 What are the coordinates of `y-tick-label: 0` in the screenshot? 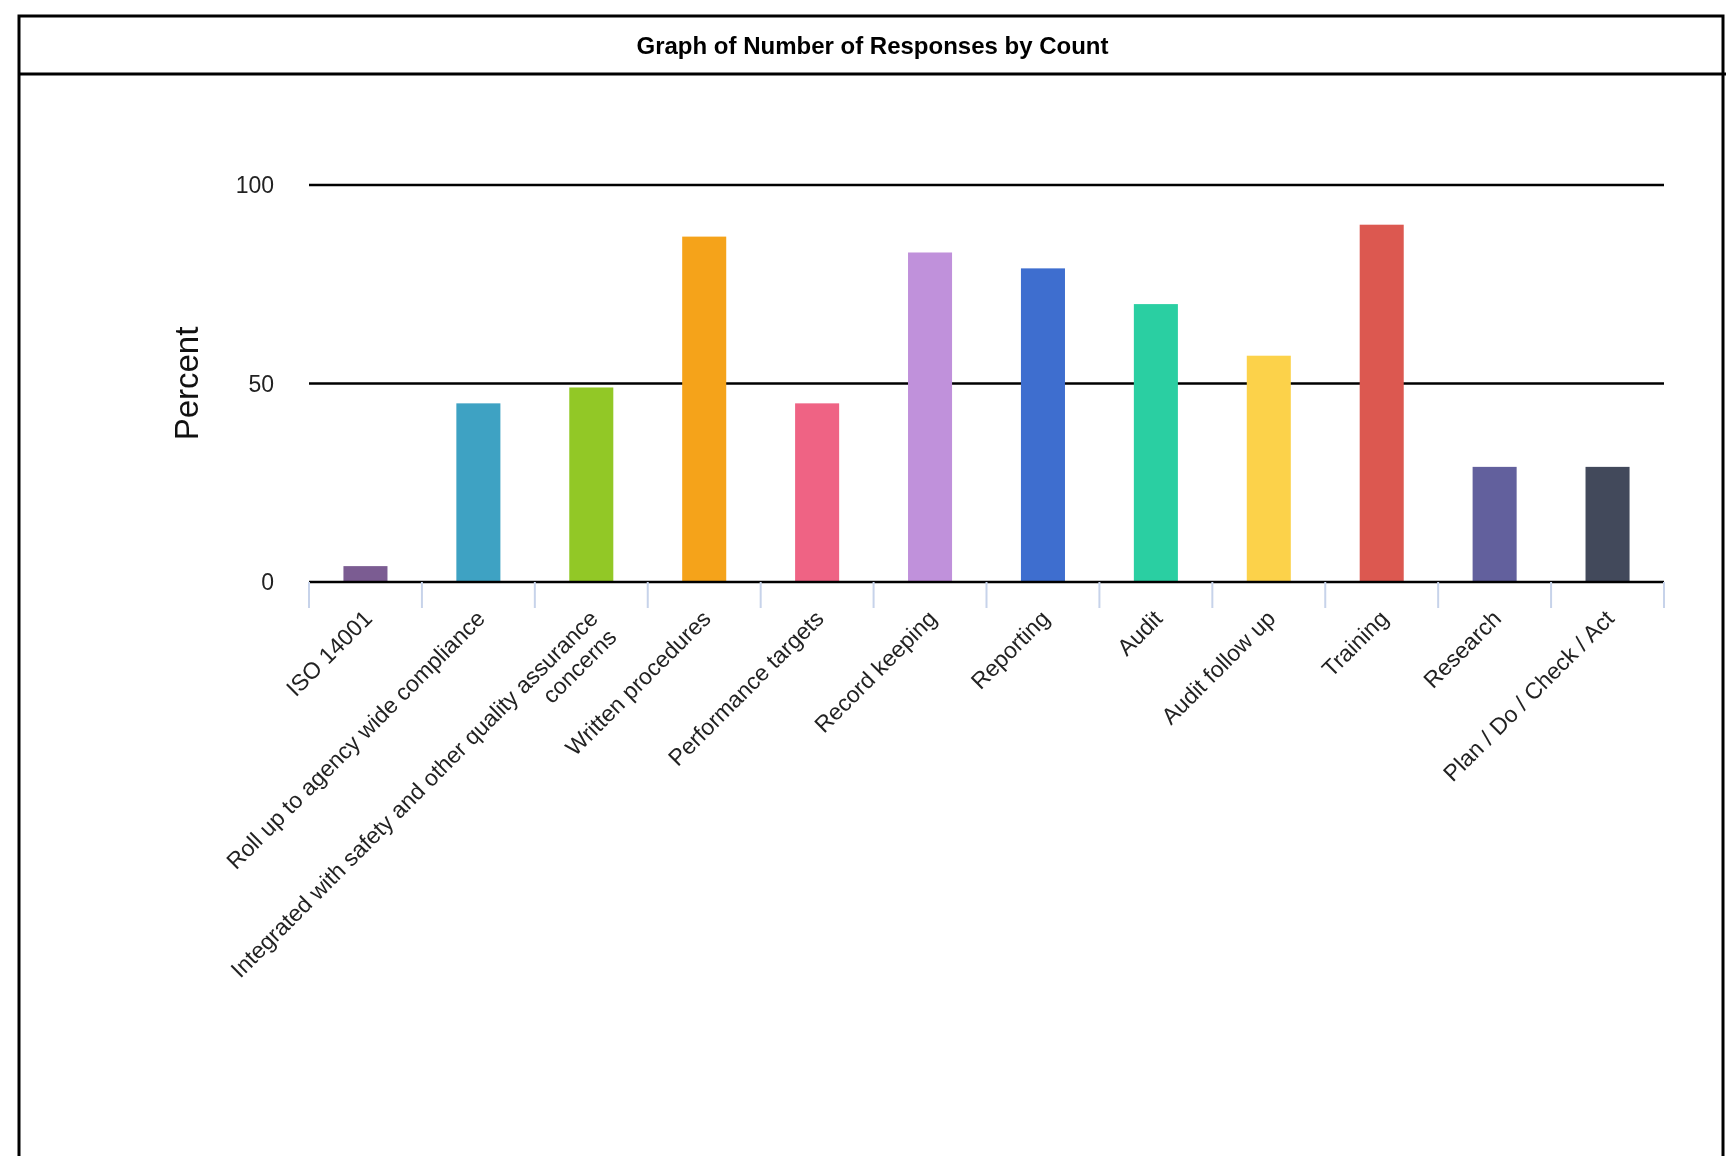 It's located at (267, 582).